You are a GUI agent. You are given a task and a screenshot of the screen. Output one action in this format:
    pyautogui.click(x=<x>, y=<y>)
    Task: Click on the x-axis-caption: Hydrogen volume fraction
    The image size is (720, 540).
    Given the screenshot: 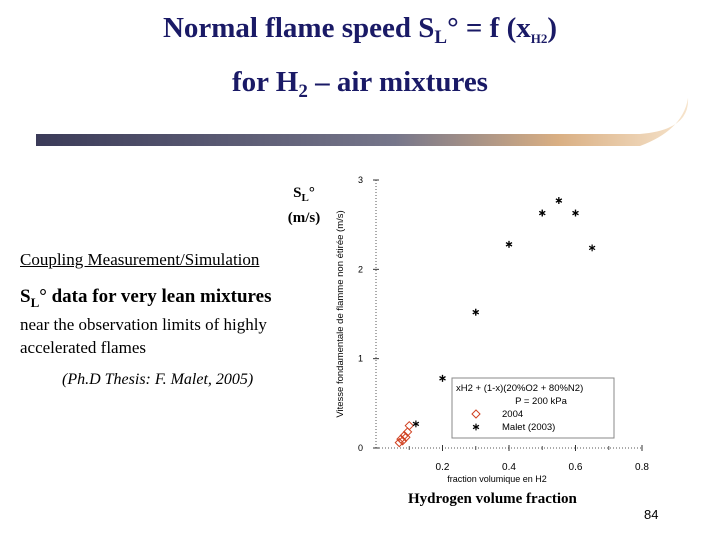 What is the action you would take?
    pyautogui.click(x=492, y=499)
    